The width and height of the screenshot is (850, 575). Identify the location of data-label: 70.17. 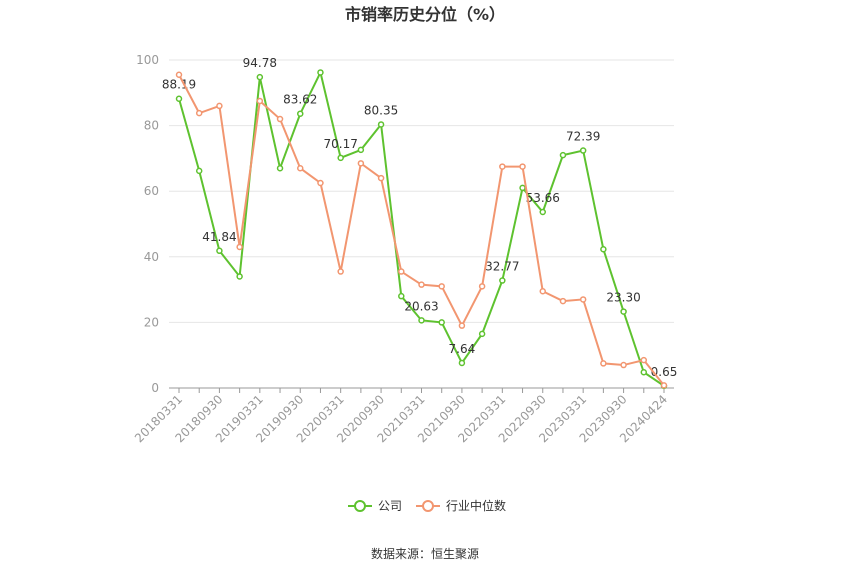
(340, 144).